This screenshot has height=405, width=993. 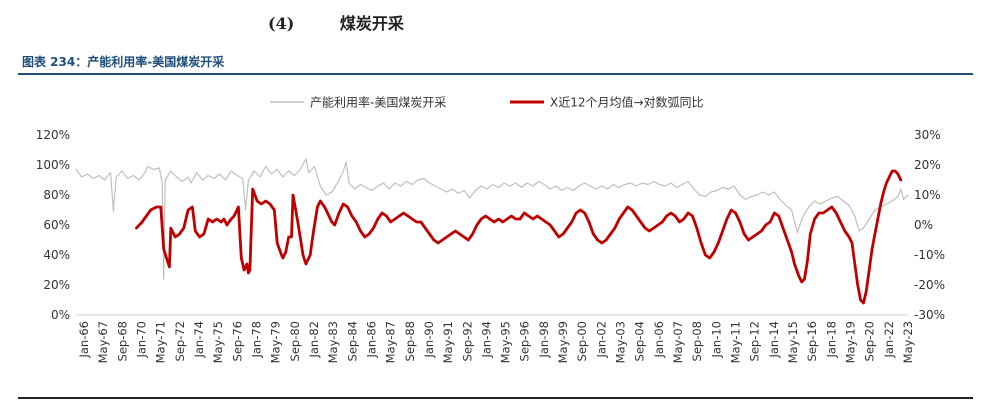 What do you see at coordinates (697, 341) in the screenshot?
I see `x-tick-label: Sep-08` at bounding box center [697, 341].